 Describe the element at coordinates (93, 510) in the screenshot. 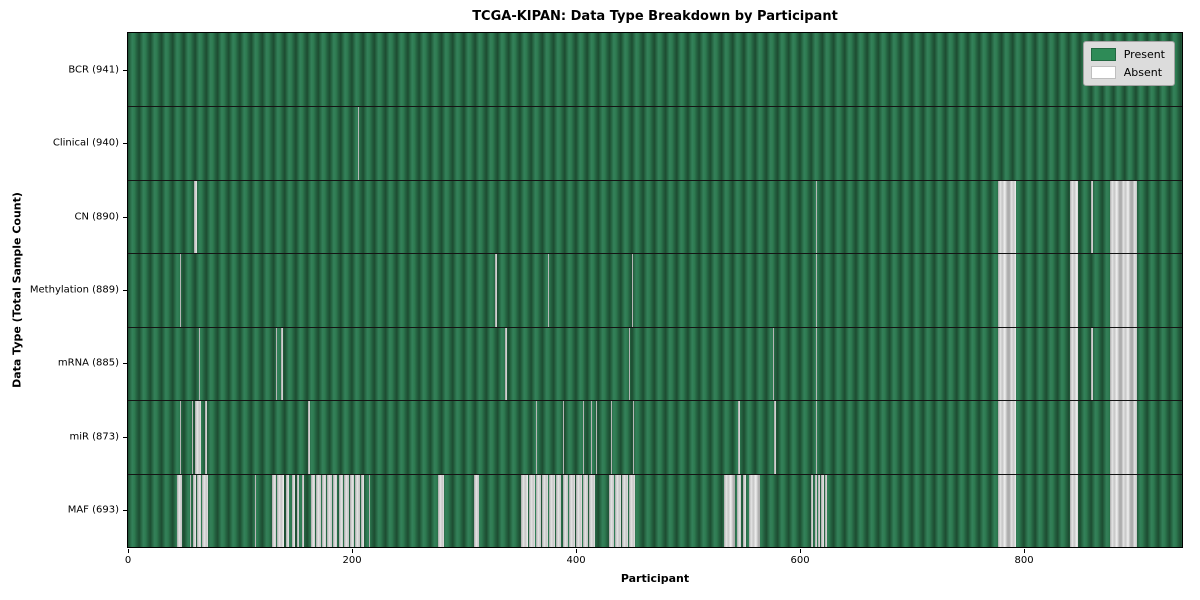

I see `y-tick-label: MAF (693)` at that location.